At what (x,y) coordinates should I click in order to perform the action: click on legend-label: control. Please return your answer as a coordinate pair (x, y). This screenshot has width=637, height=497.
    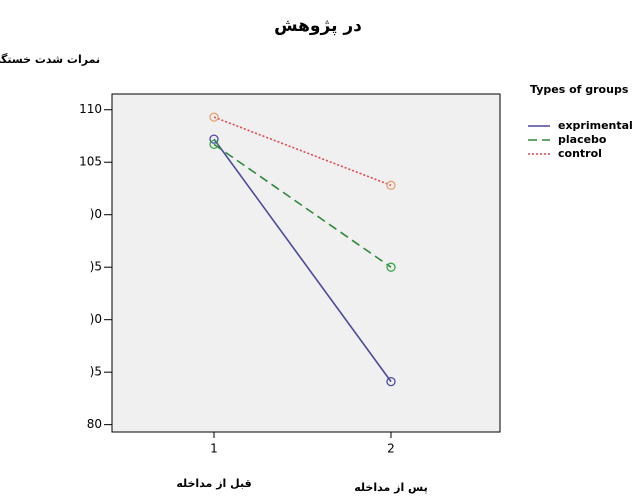
    Looking at the image, I should click on (580, 153).